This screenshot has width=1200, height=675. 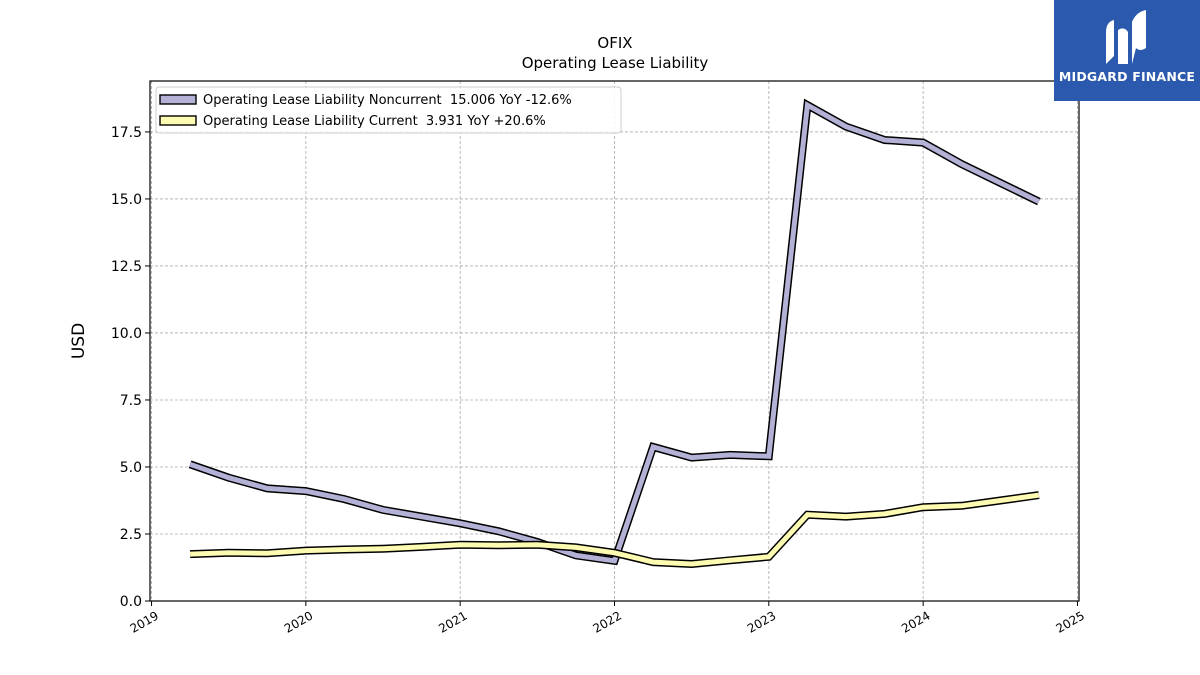 What do you see at coordinates (126, 133) in the screenshot?
I see `y-tick-label: 17.5` at bounding box center [126, 133].